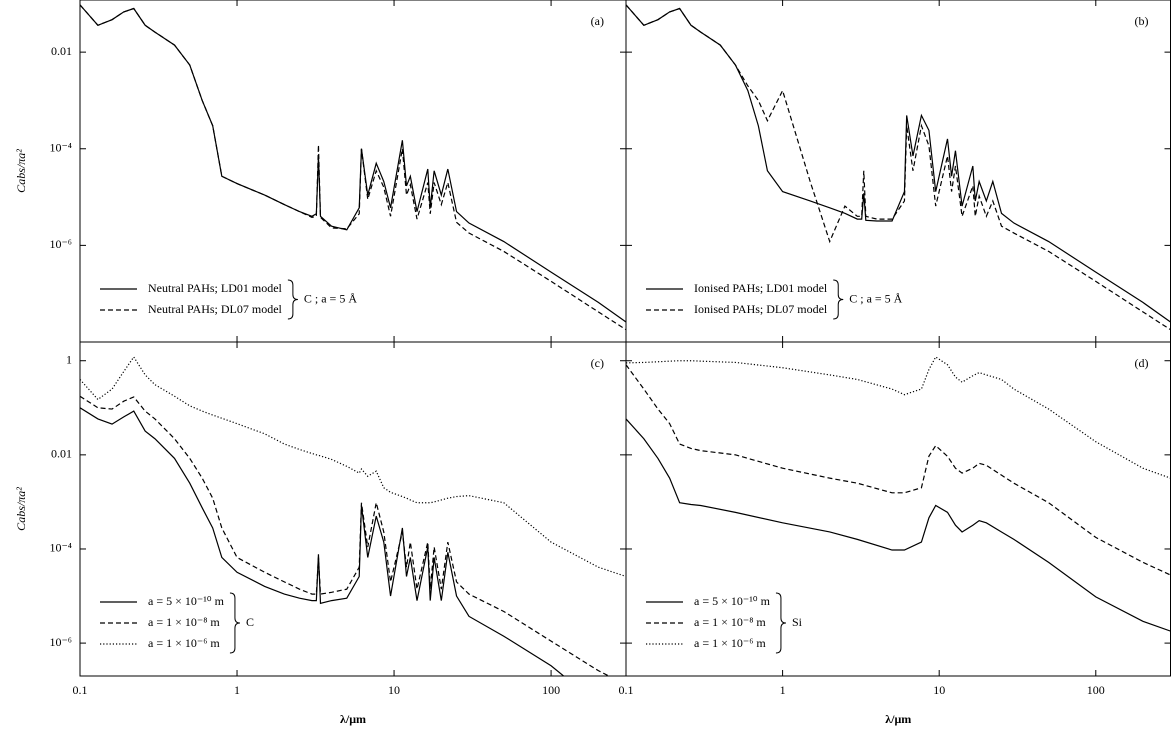 This screenshot has height=734, width=1171. Describe the element at coordinates (215, 288) in the screenshot. I see `legend-label: Neutral PAHs; LD01 model` at that location.